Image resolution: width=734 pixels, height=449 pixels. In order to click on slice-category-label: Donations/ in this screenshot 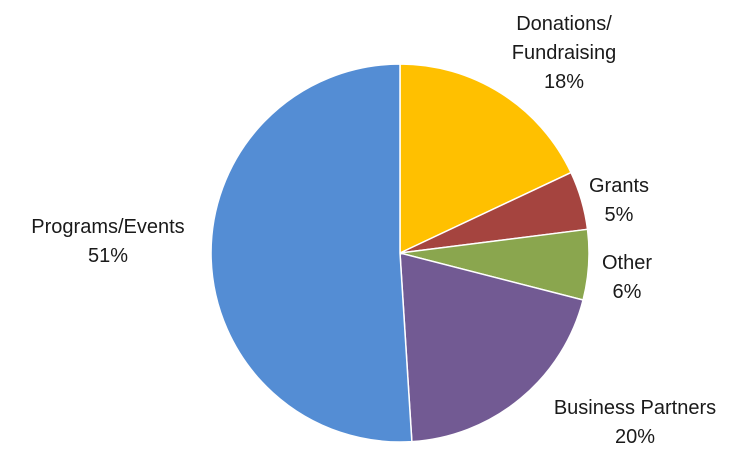, I will do `click(564, 24)`.